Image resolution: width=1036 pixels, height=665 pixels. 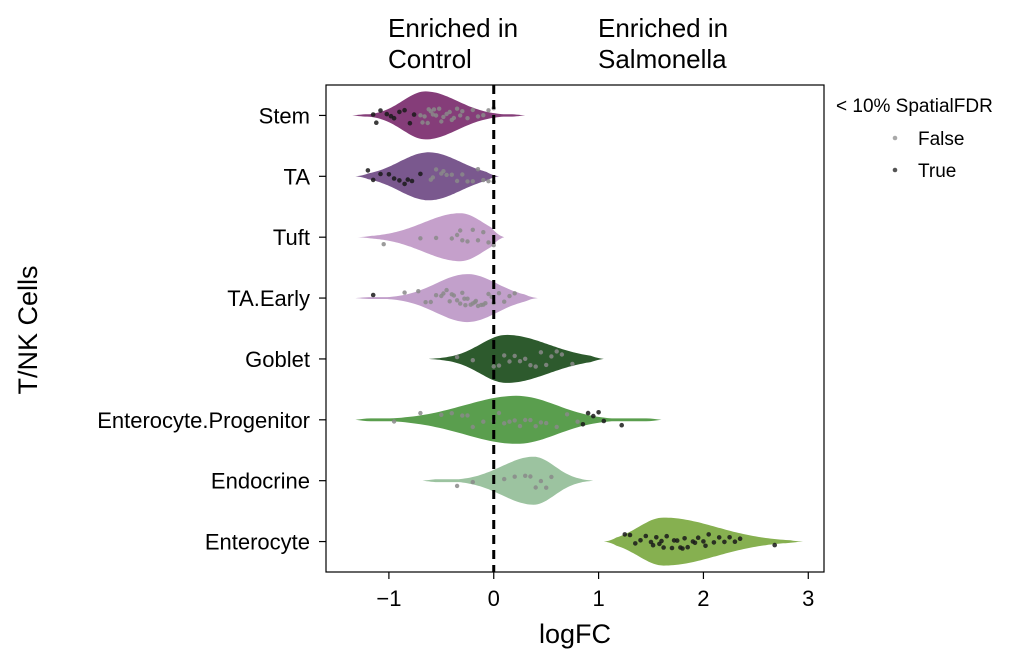 I want to click on legend-marker-false, so click(x=895, y=138).